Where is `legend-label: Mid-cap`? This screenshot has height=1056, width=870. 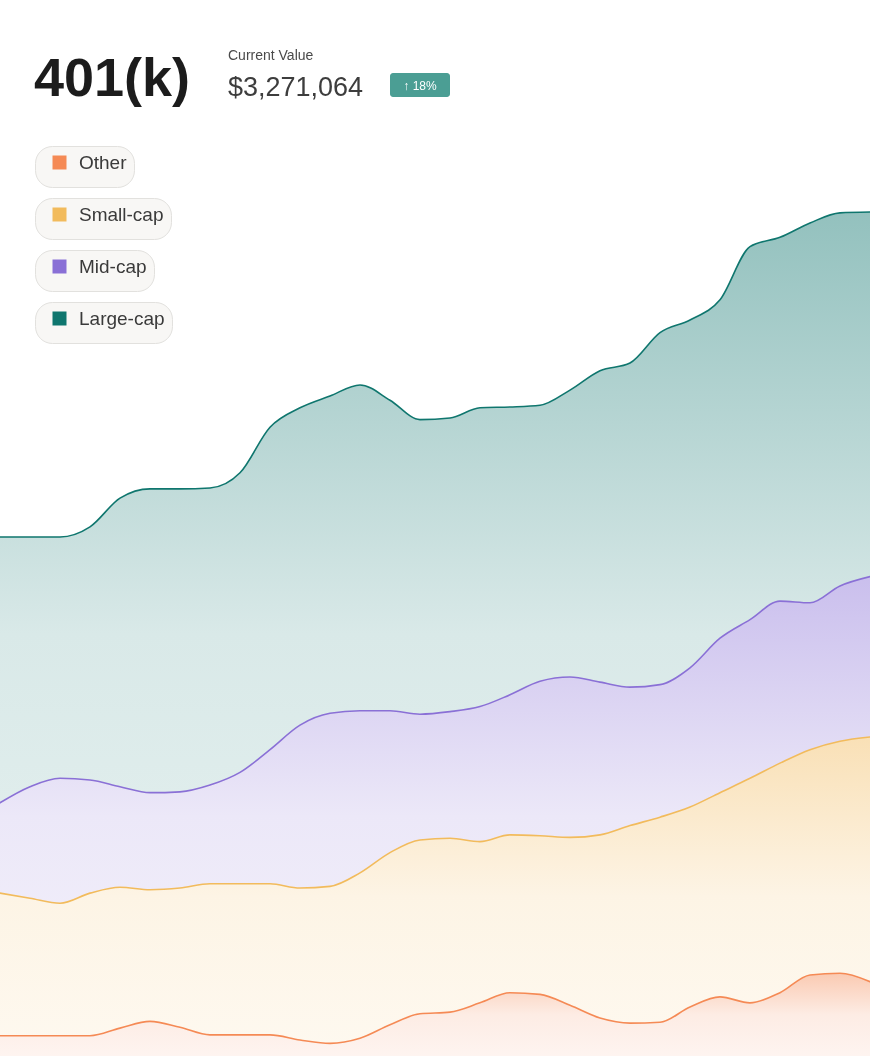
legend-label: Mid-cap is located at coordinates (113, 266).